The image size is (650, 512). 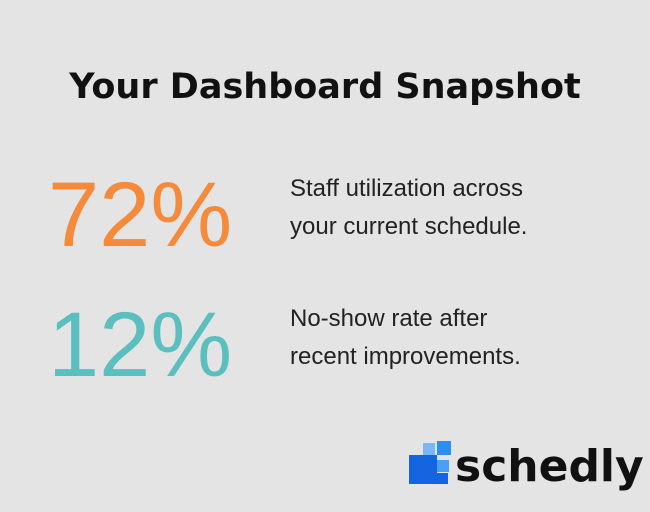 What do you see at coordinates (140, 345) in the screenshot?
I see `stat-value: 12%` at bounding box center [140, 345].